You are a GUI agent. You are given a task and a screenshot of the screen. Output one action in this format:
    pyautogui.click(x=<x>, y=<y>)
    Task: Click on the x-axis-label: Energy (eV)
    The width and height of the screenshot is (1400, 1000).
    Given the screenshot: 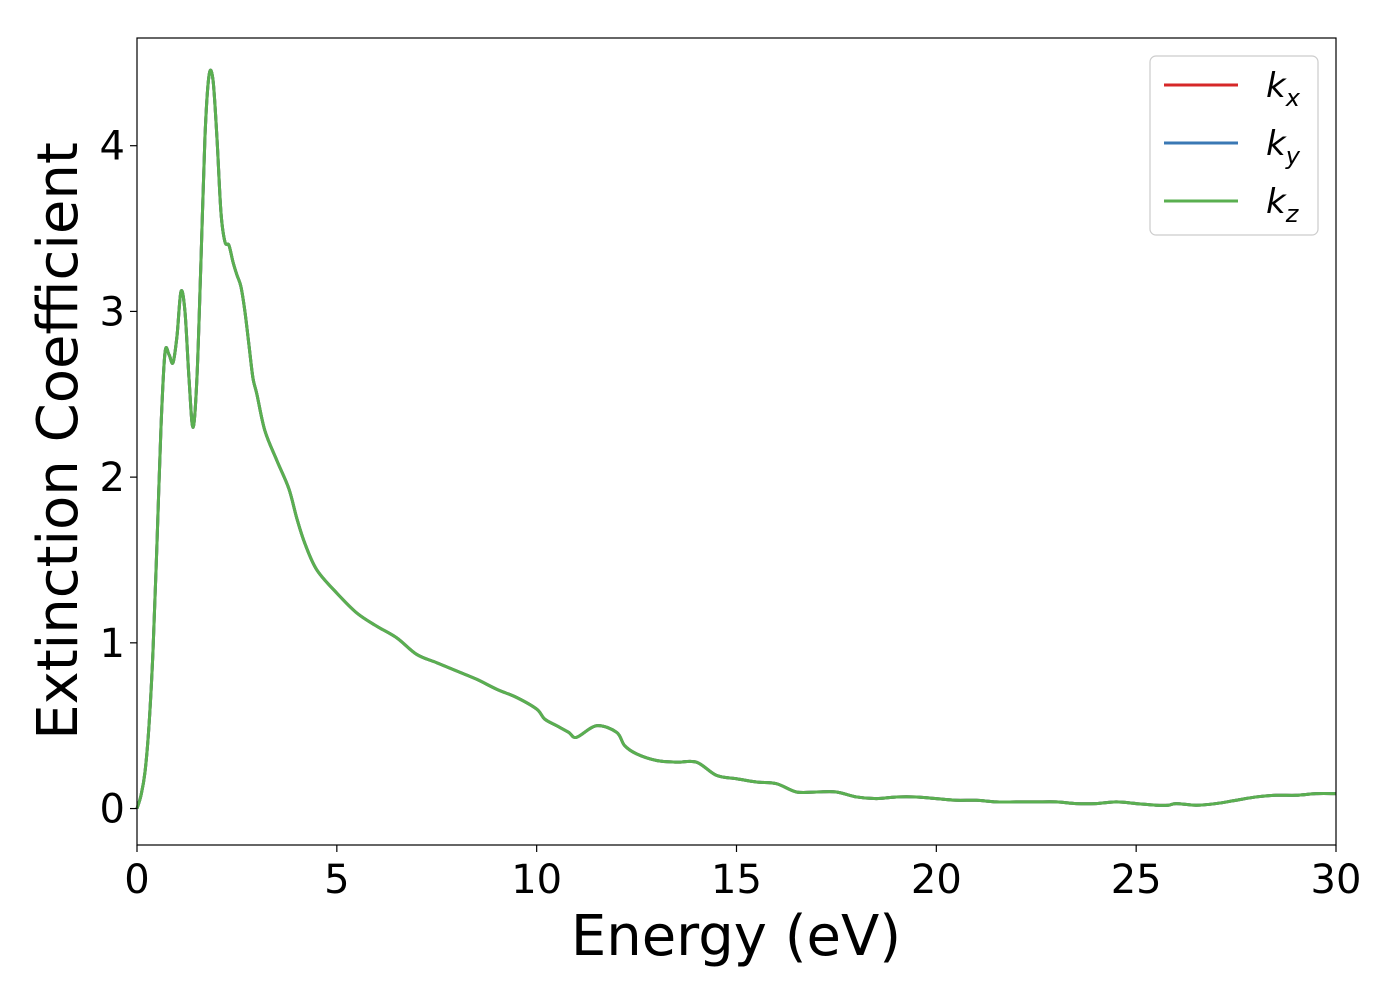 What is the action you would take?
    pyautogui.click(x=736, y=936)
    